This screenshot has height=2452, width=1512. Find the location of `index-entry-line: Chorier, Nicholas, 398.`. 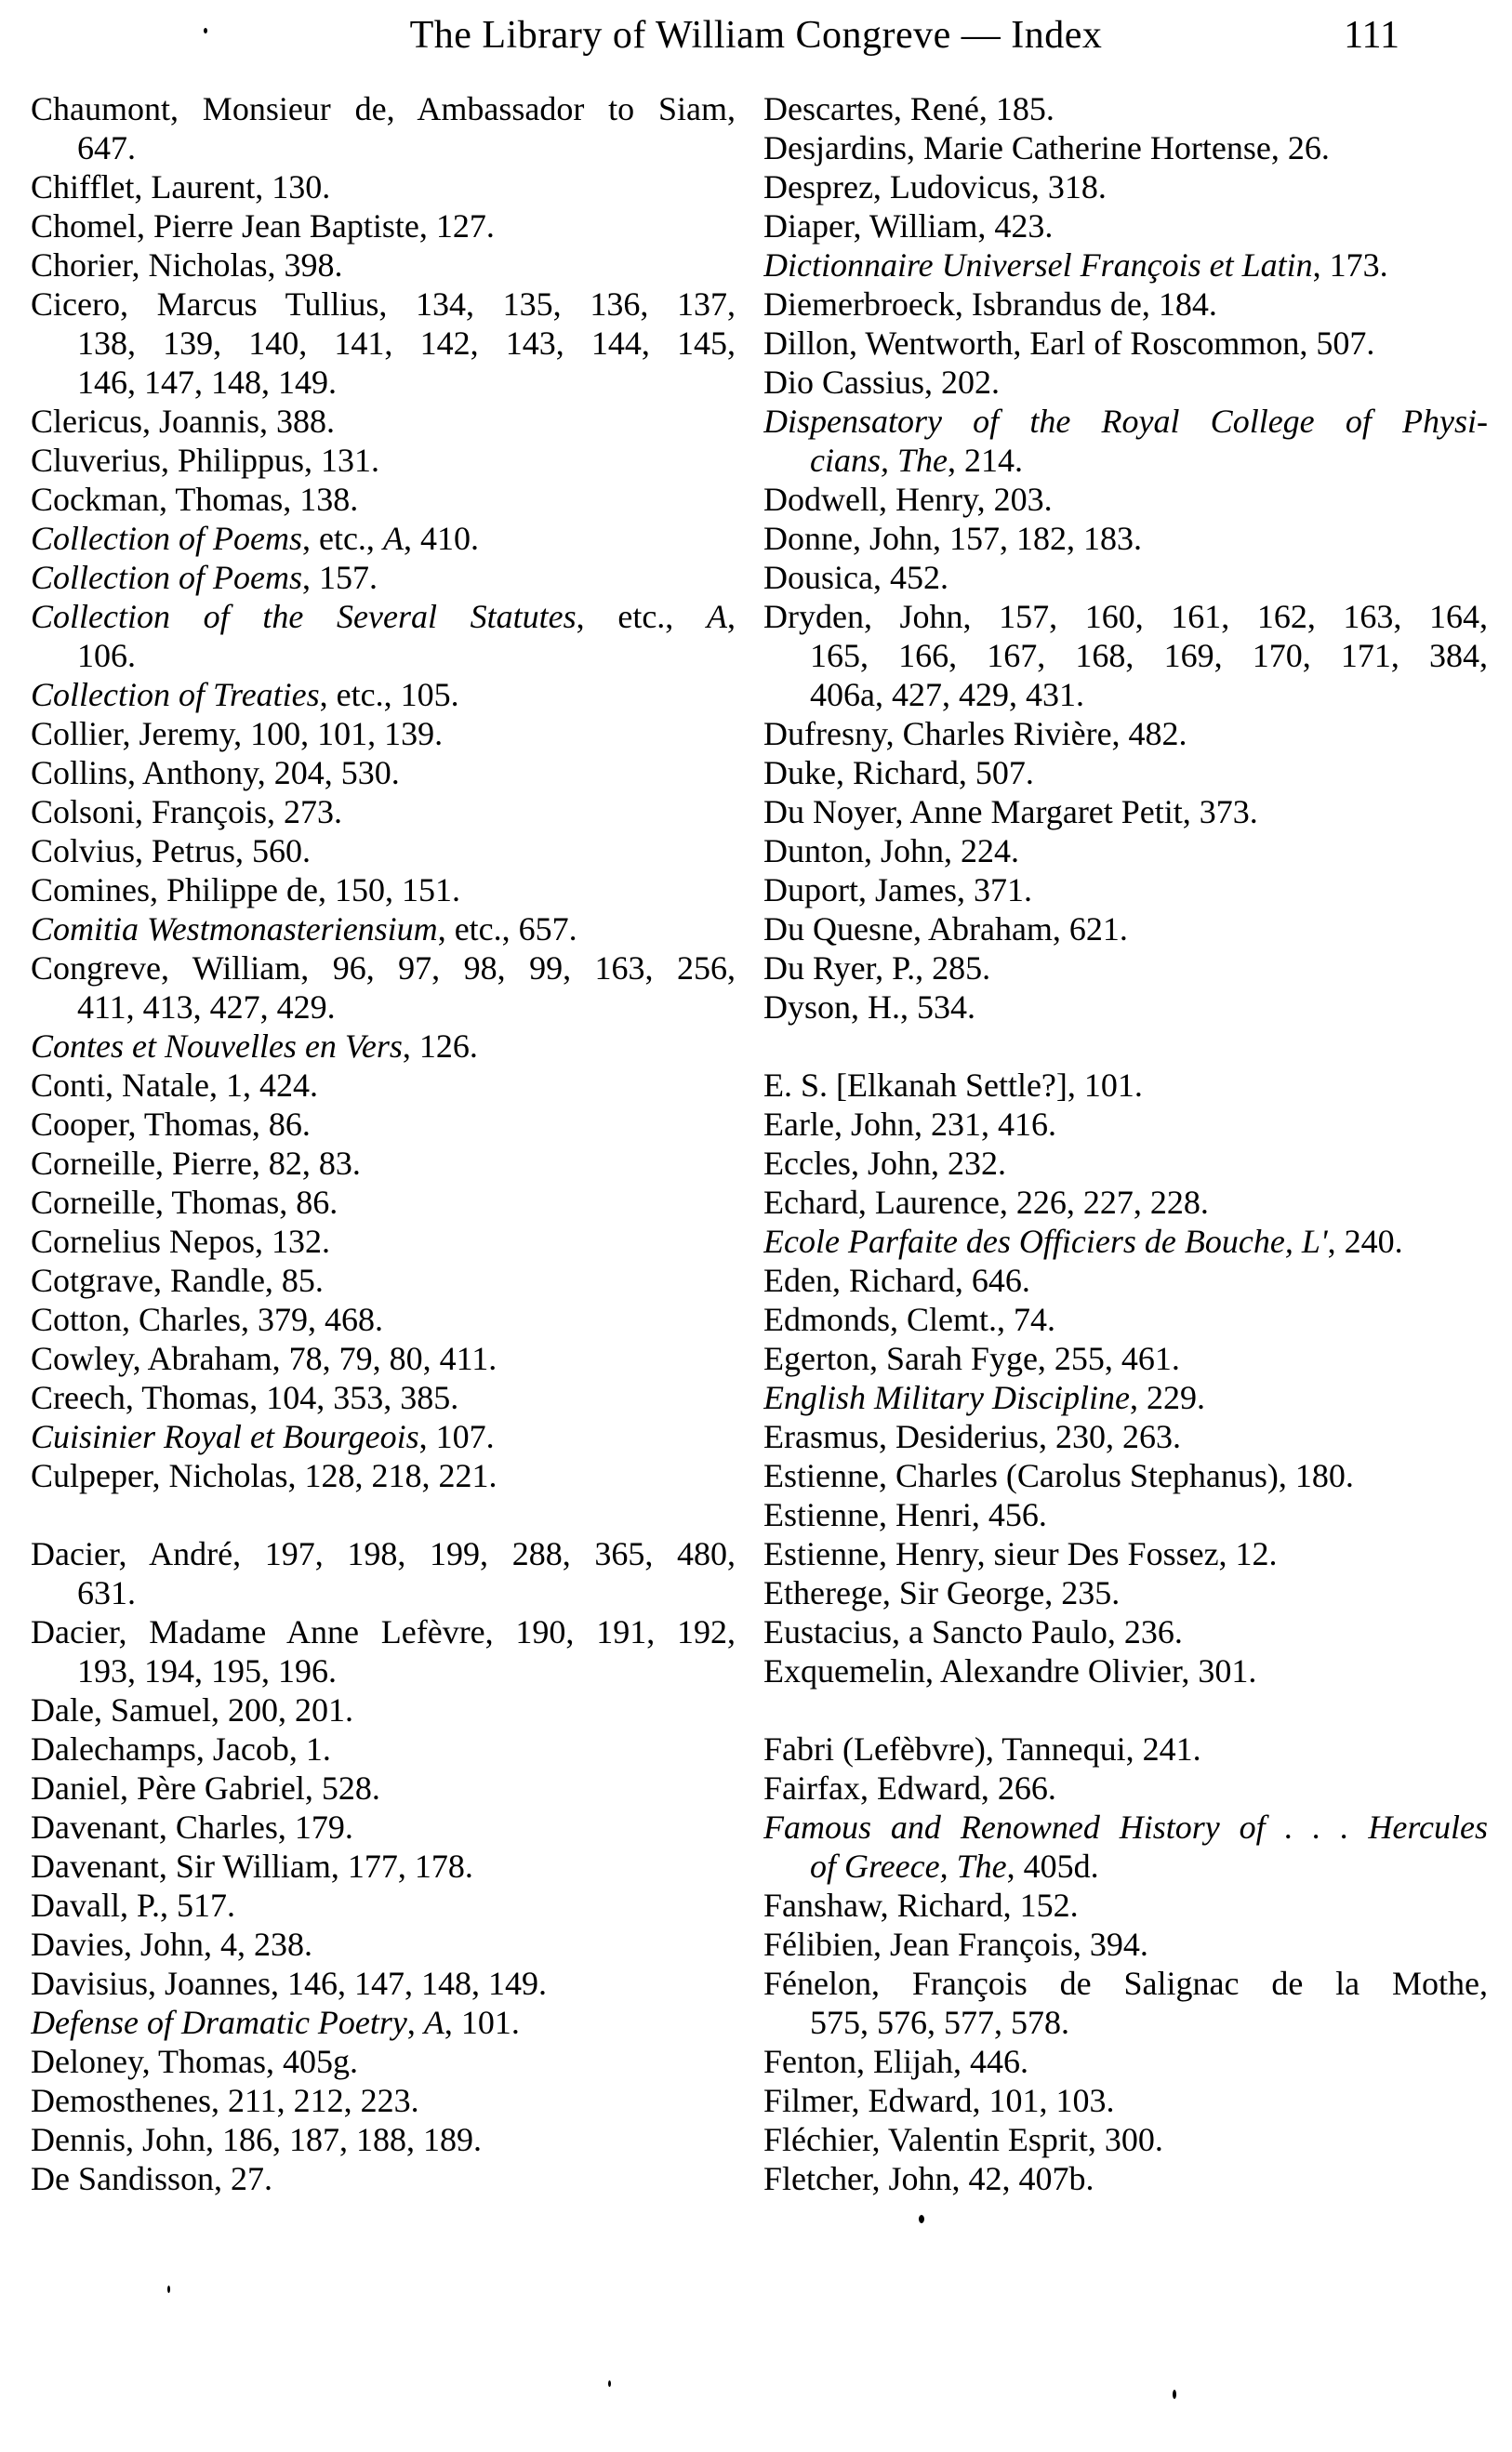

index-entry-line: Chorier, Nicholas, 398. is located at coordinates (383, 265).